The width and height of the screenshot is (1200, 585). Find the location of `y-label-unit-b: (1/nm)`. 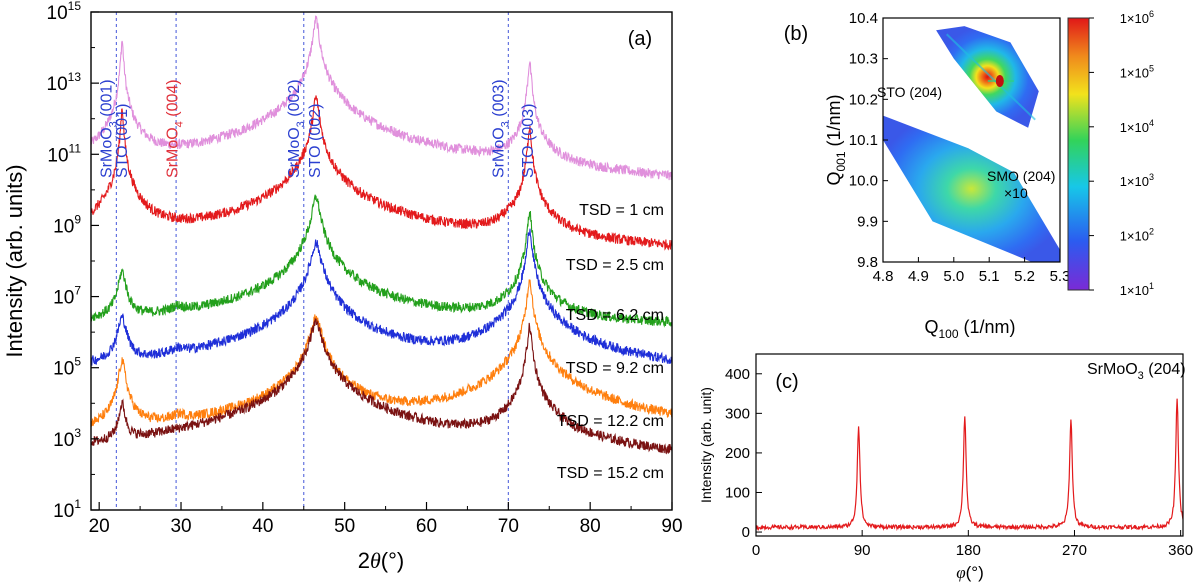

y-label-unit-b: (1/nm) is located at coordinates (834, 122).